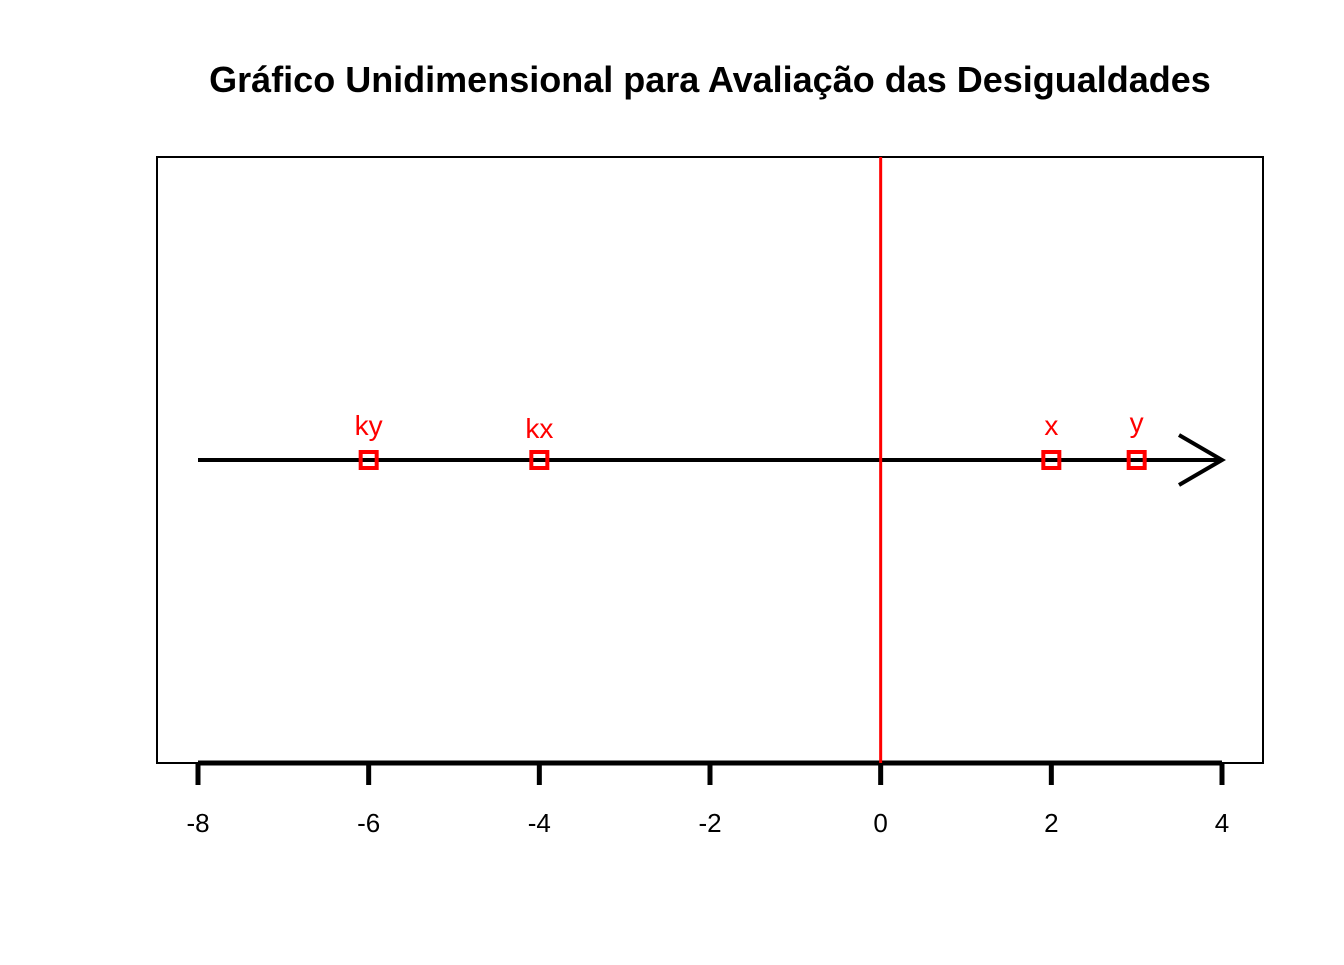 This screenshot has width=1344, height=965. Describe the element at coordinates (1222, 823) in the screenshot. I see `x-tick-label: 4` at that location.